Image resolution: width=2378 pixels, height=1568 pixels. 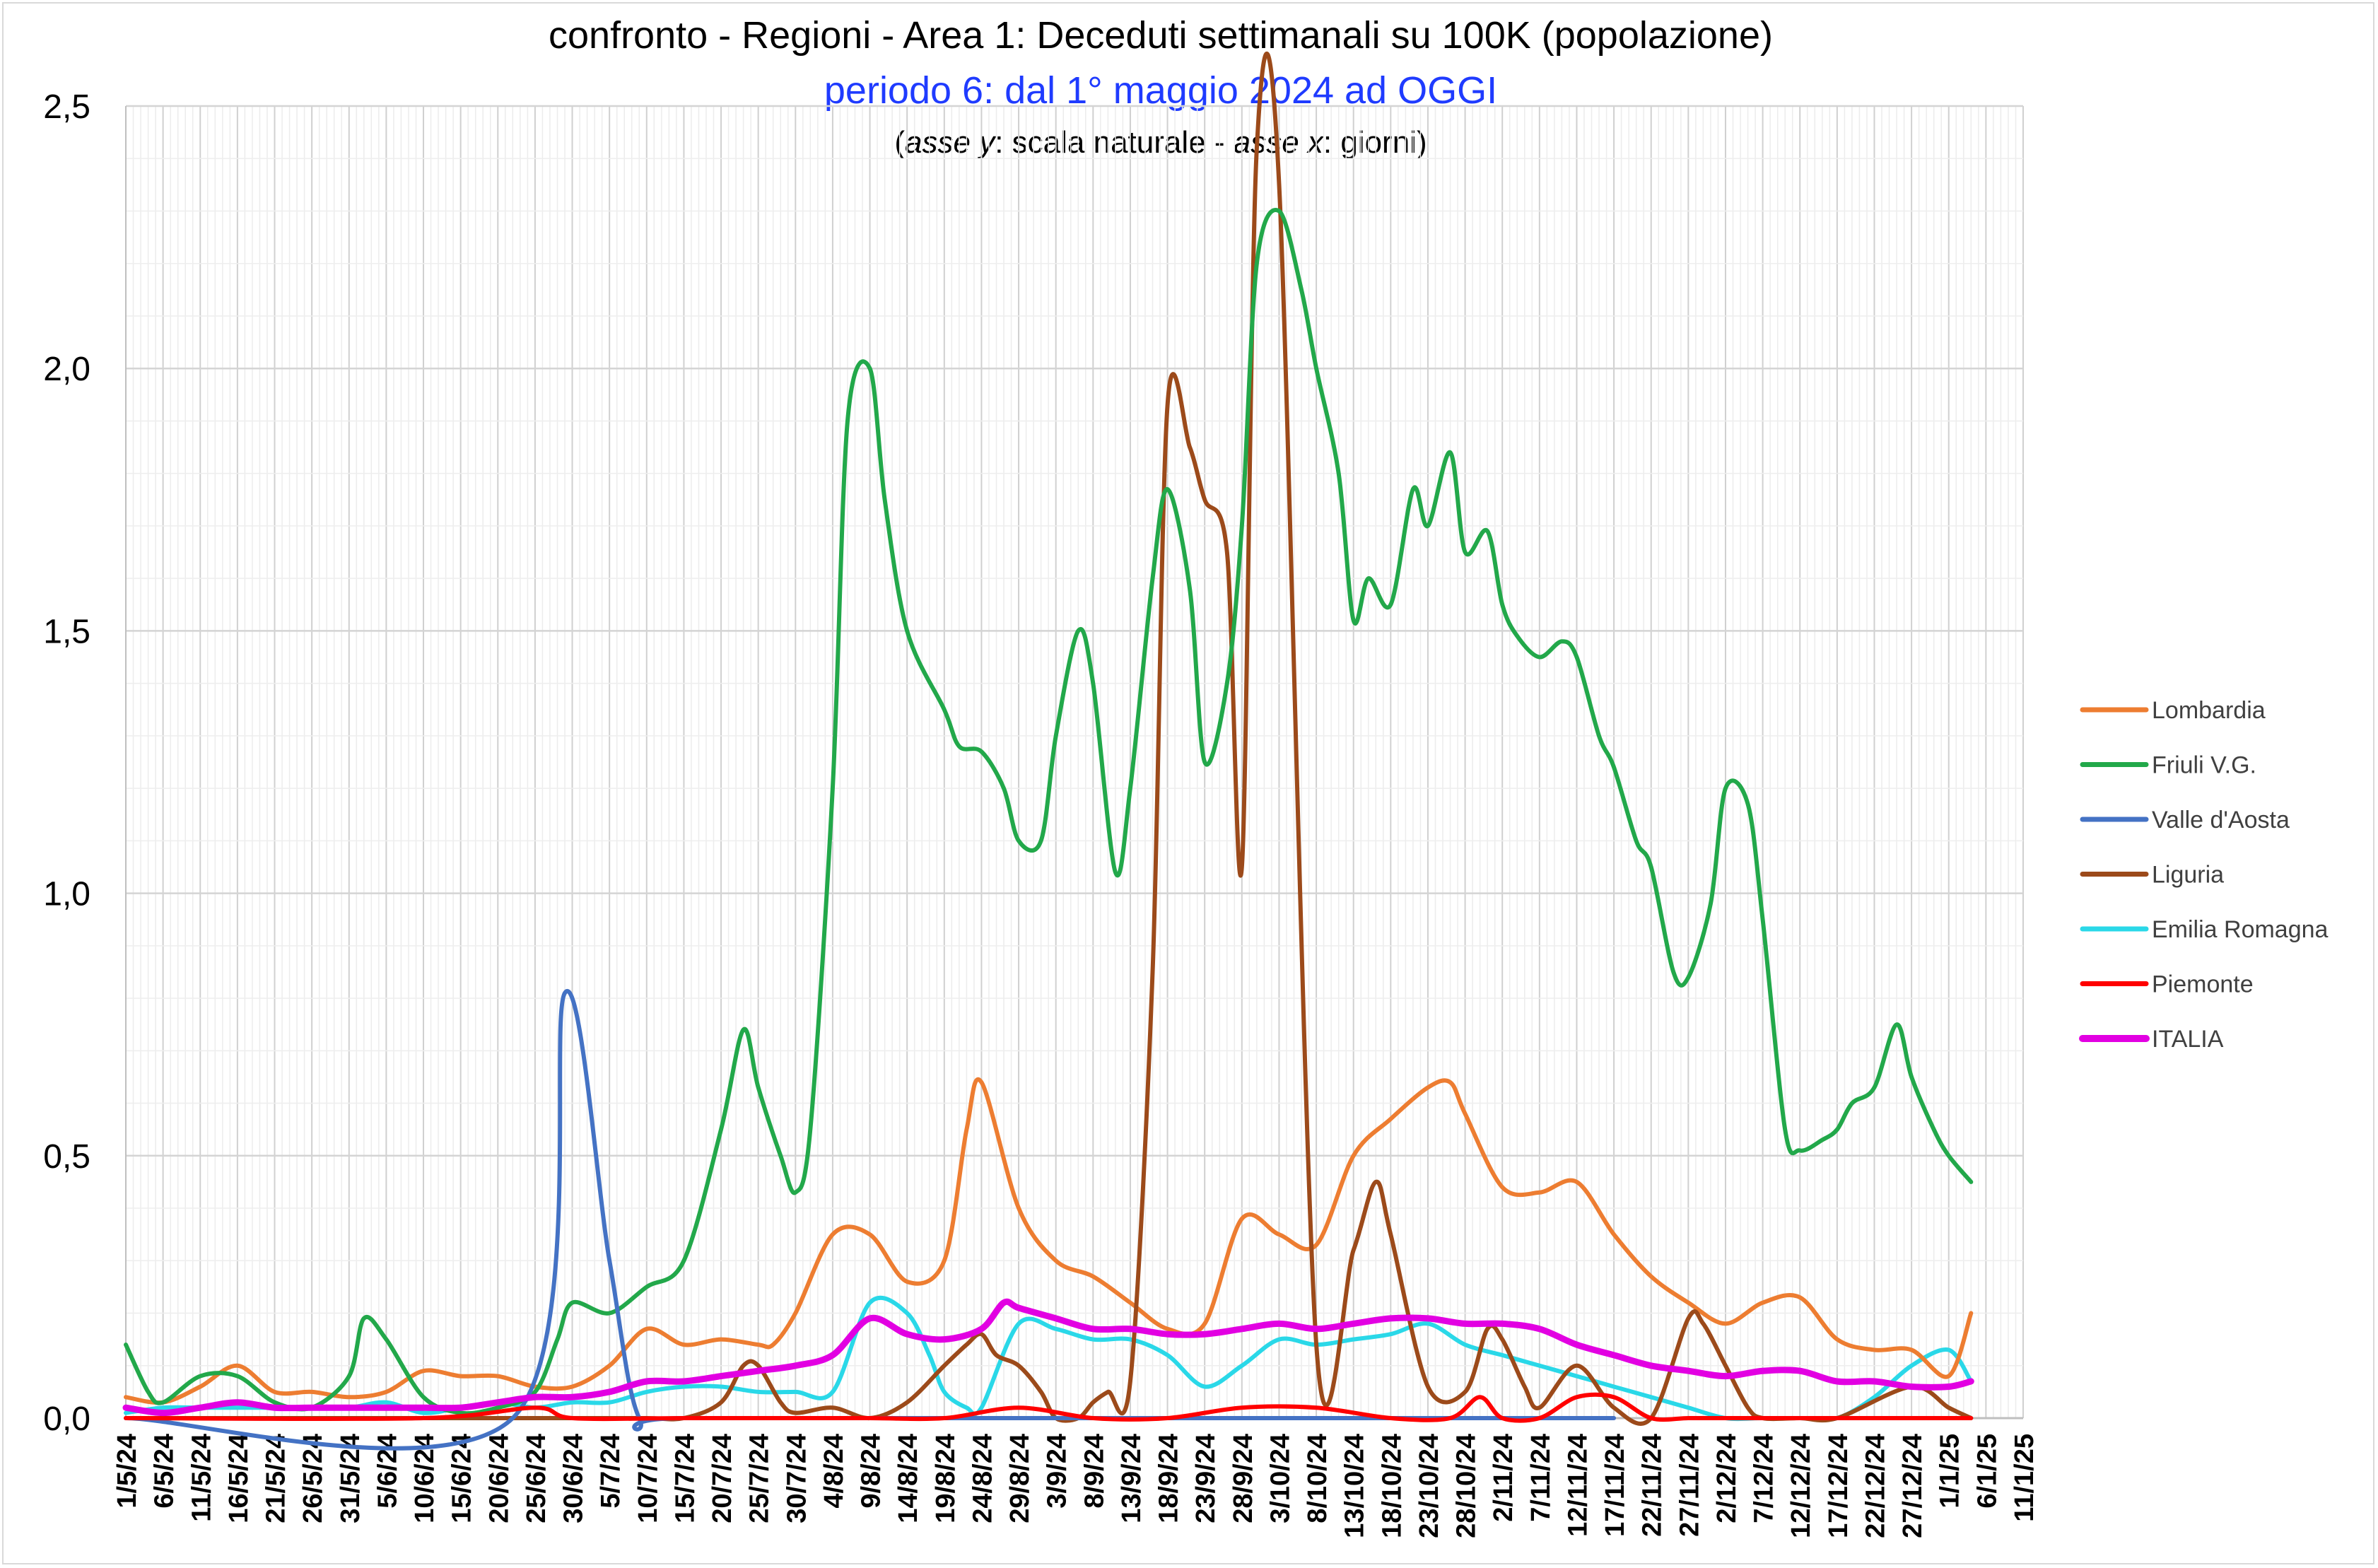 What do you see at coordinates (2188, 1039) in the screenshot?
I see `legend-label: ITALIA` at bounding box center [2188, 1039].